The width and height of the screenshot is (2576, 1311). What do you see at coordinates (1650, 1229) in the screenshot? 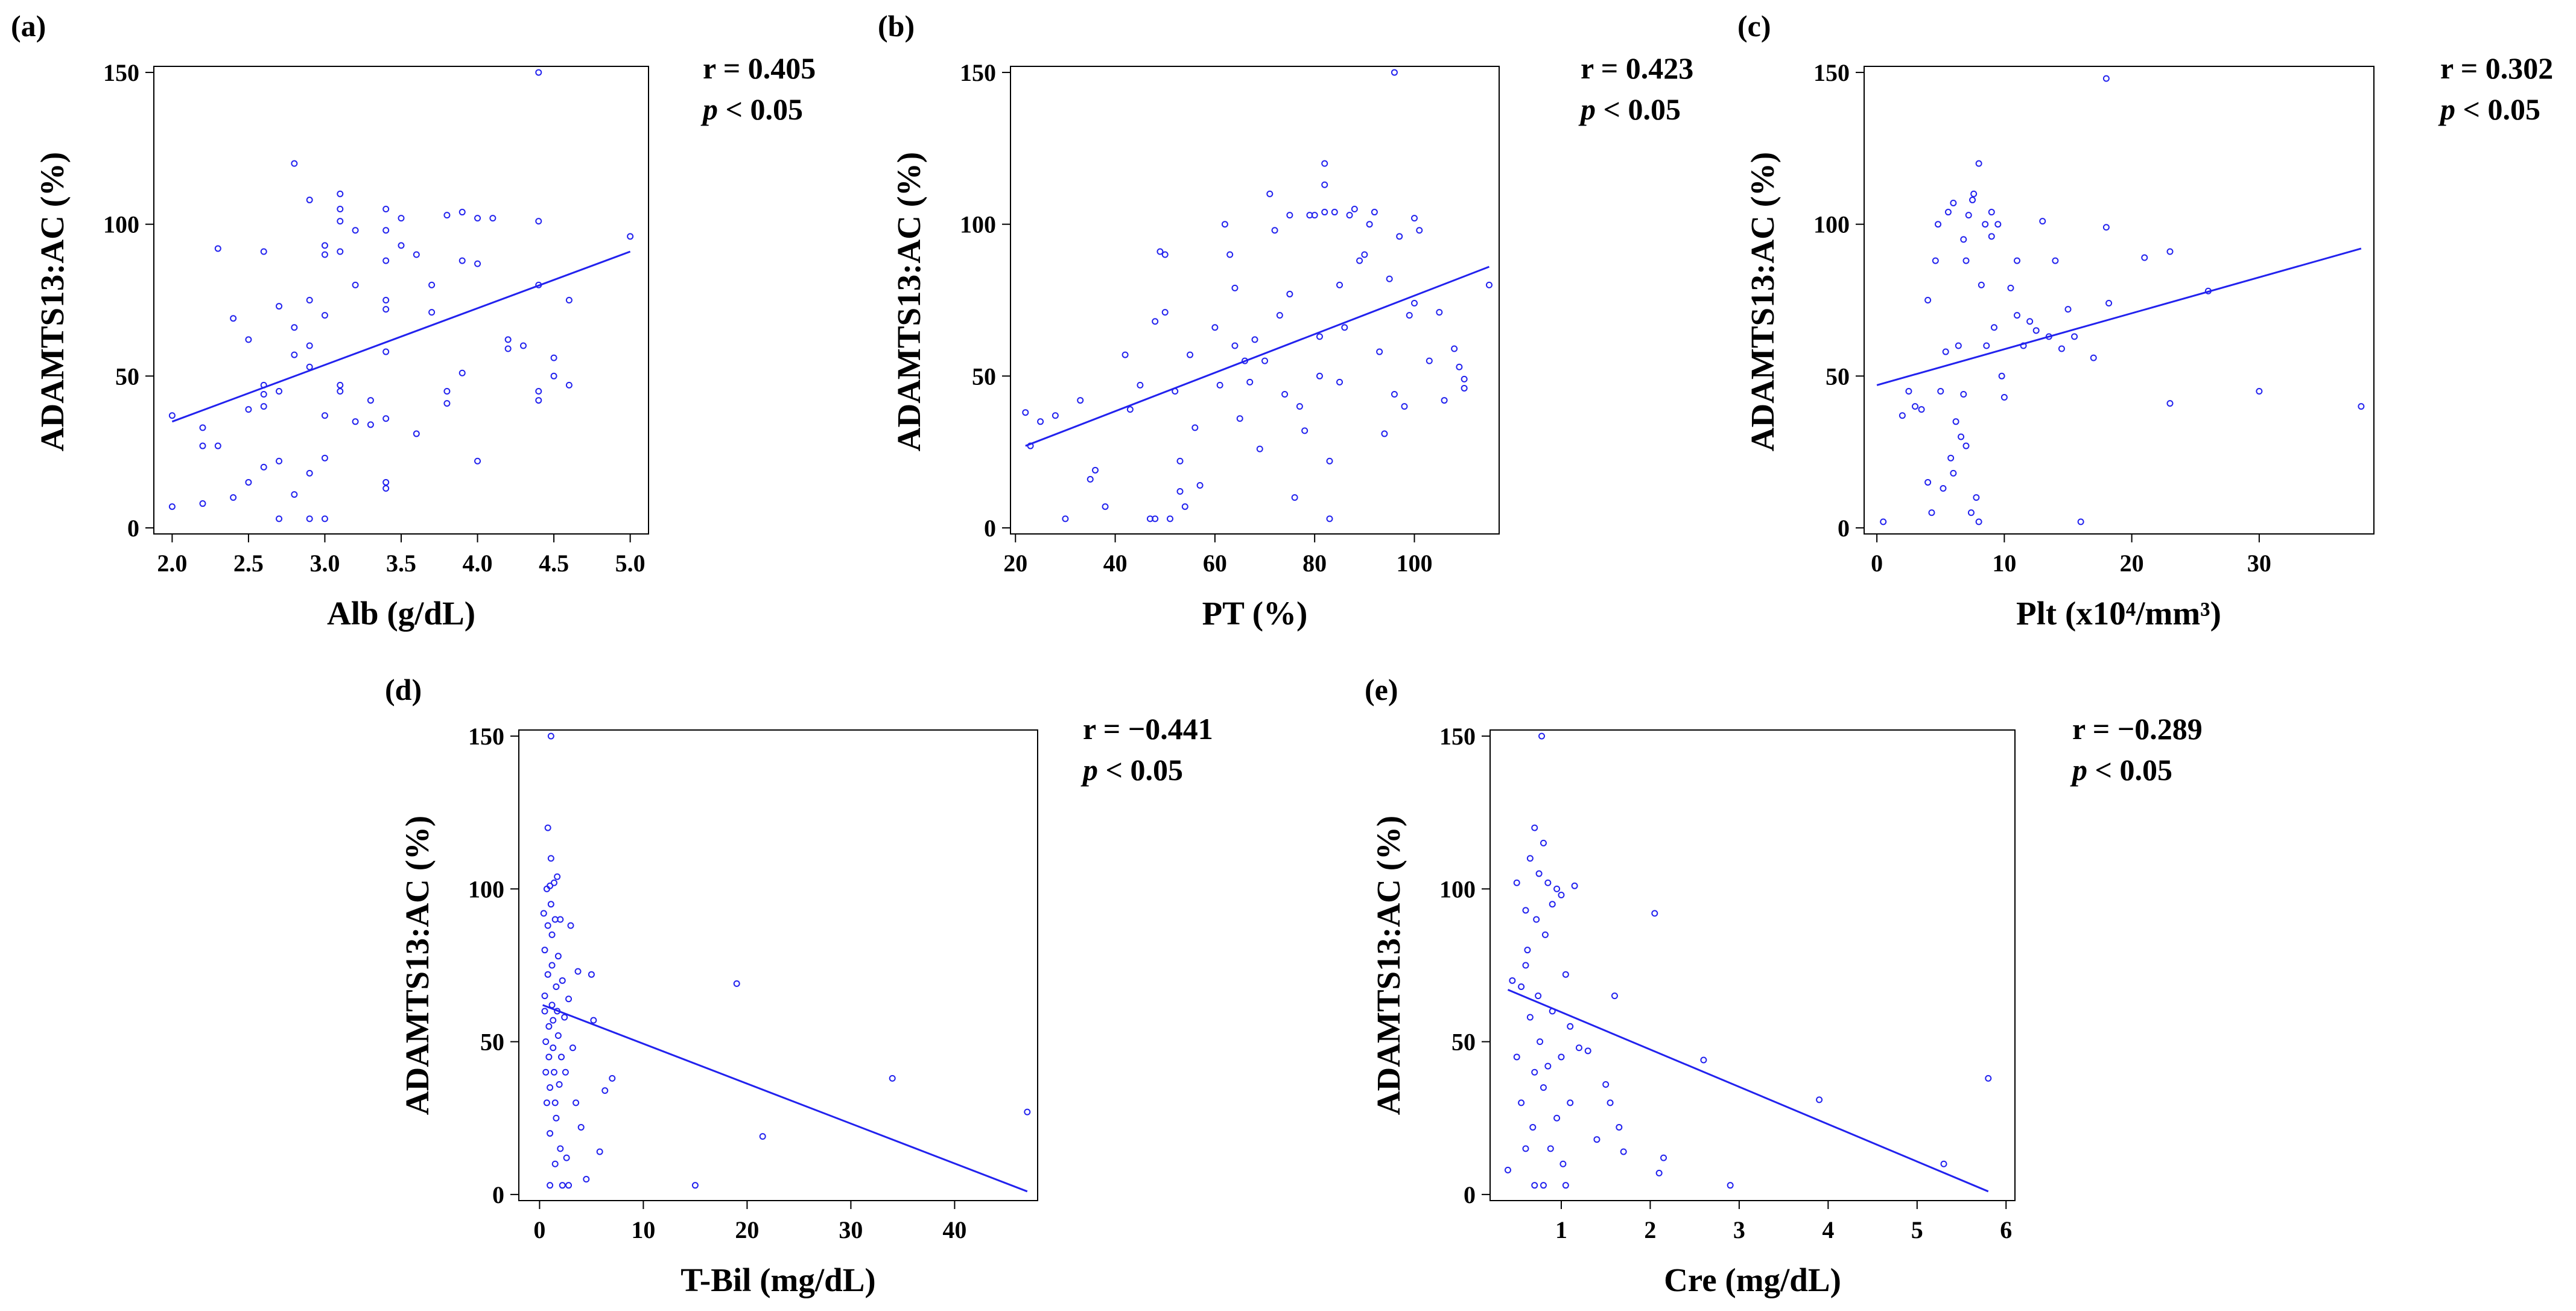
I see `x-tick-label: 2` at bounding box center [1650, 1229].